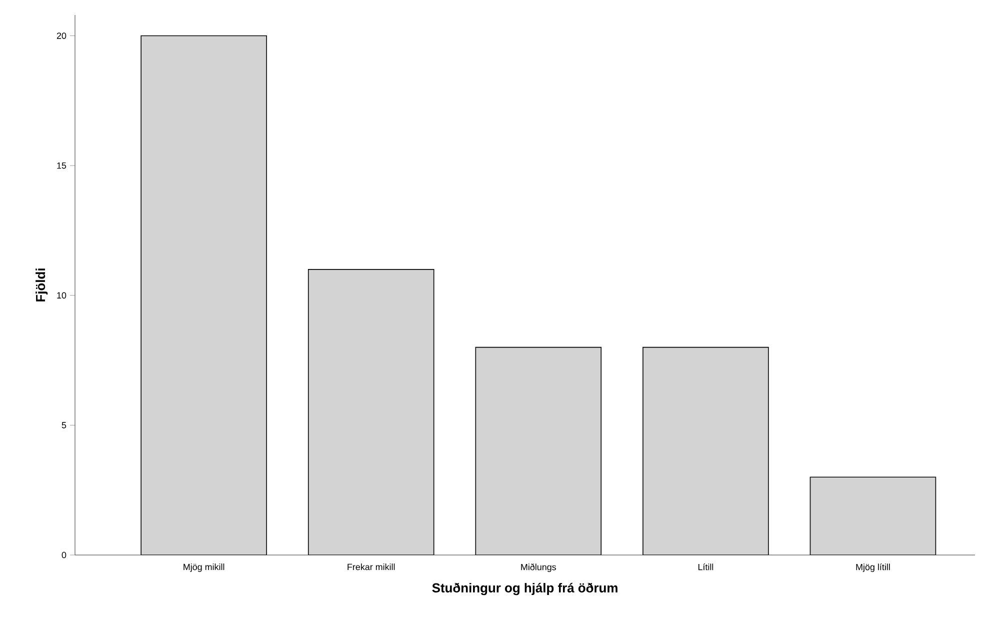 This screenshot has width=989, height=624. What do you see at coordinates (538, 568) in the screenshot?
I see `x-tick-label: Miðlungs` at bounding box center [538, 568].